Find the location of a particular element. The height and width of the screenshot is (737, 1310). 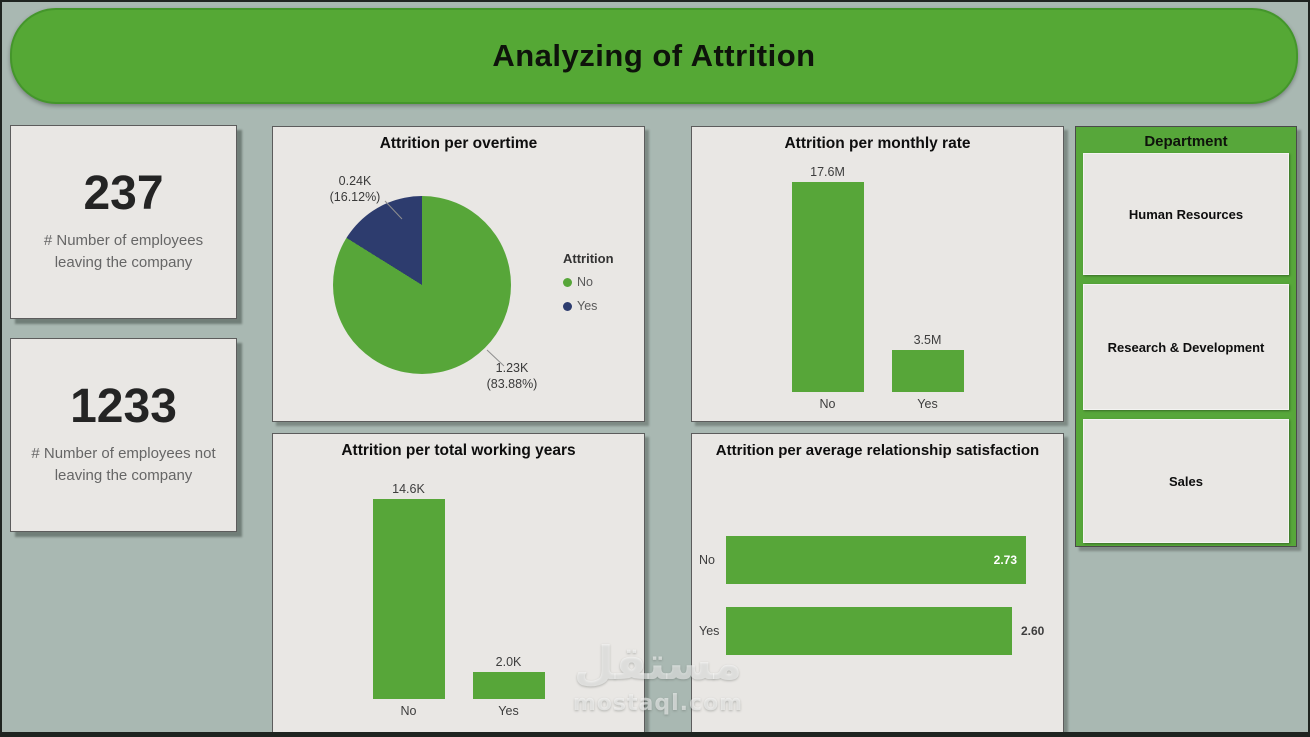

slicer-item-label: Human Resources is located at coordinates (1186, 214).